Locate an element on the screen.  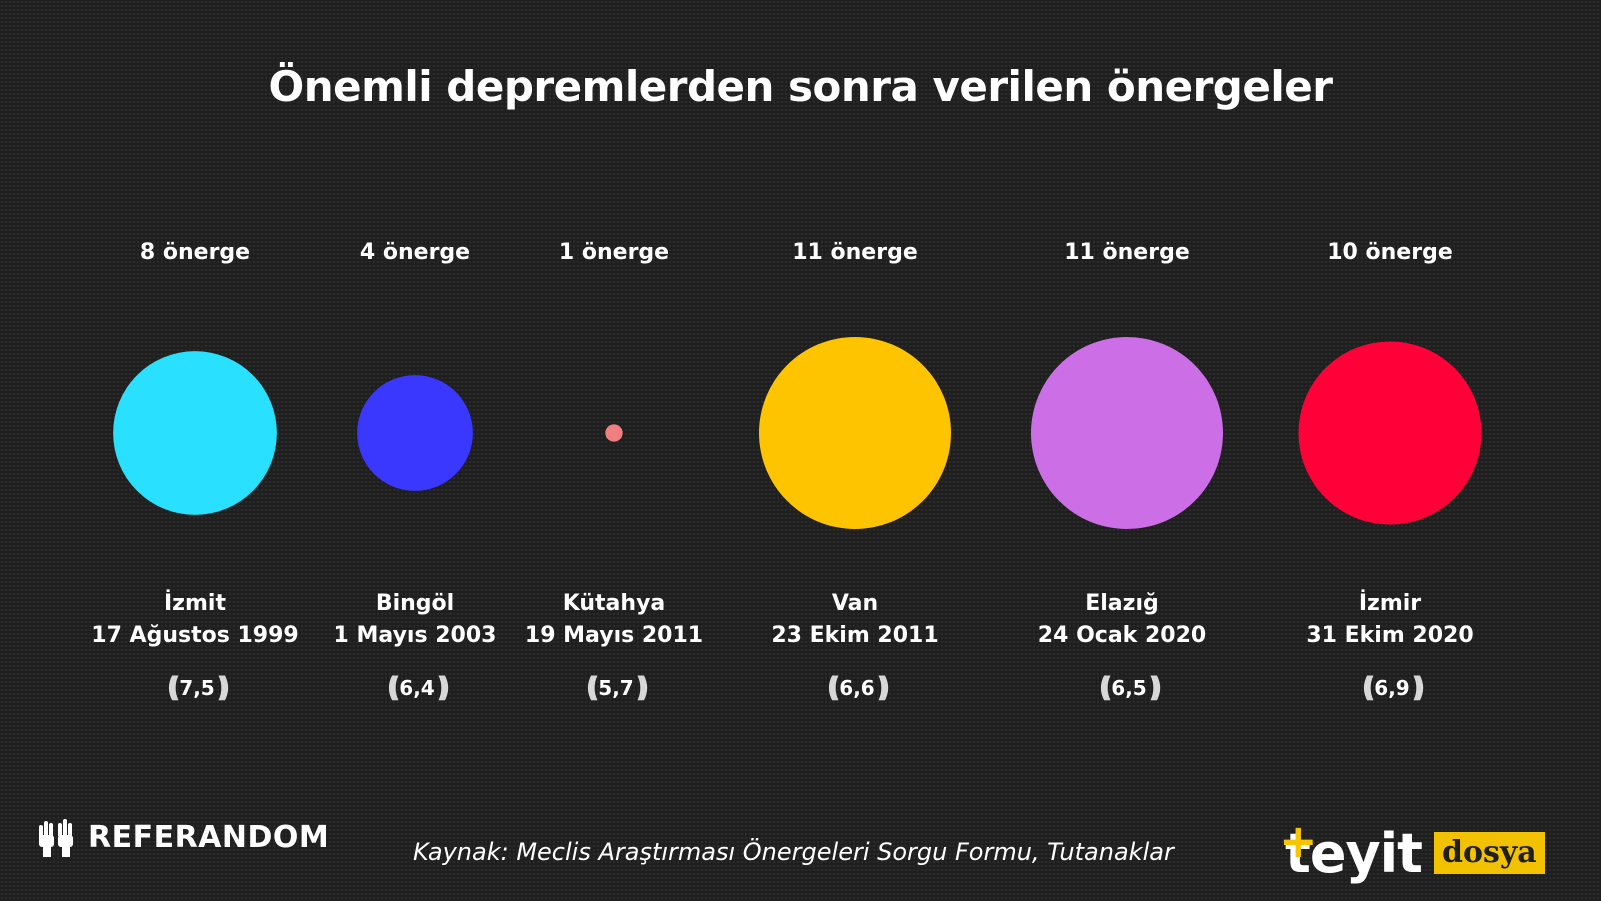
magnitude-value: 6,6 is located at coordinates (857, 688).